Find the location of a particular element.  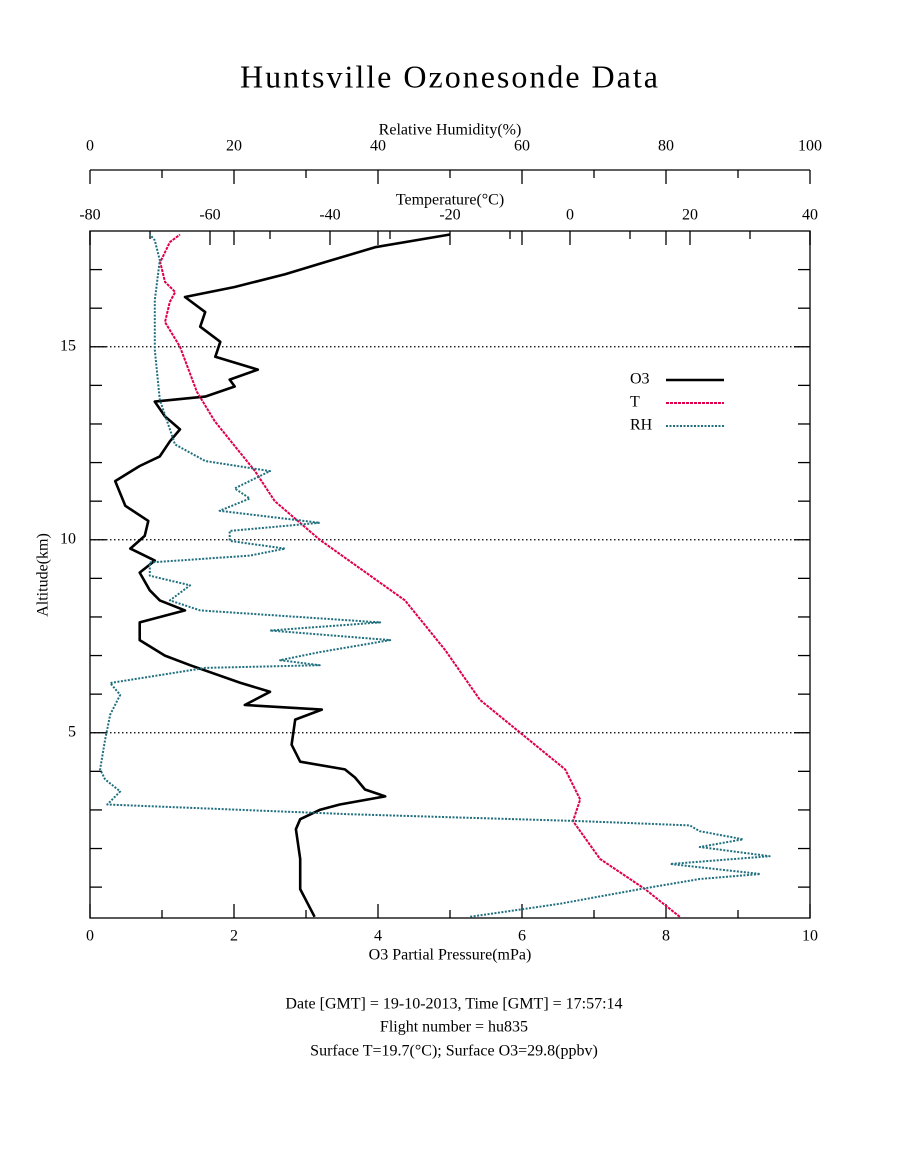

tick-label: -40 is located at coordinates (329, 215).